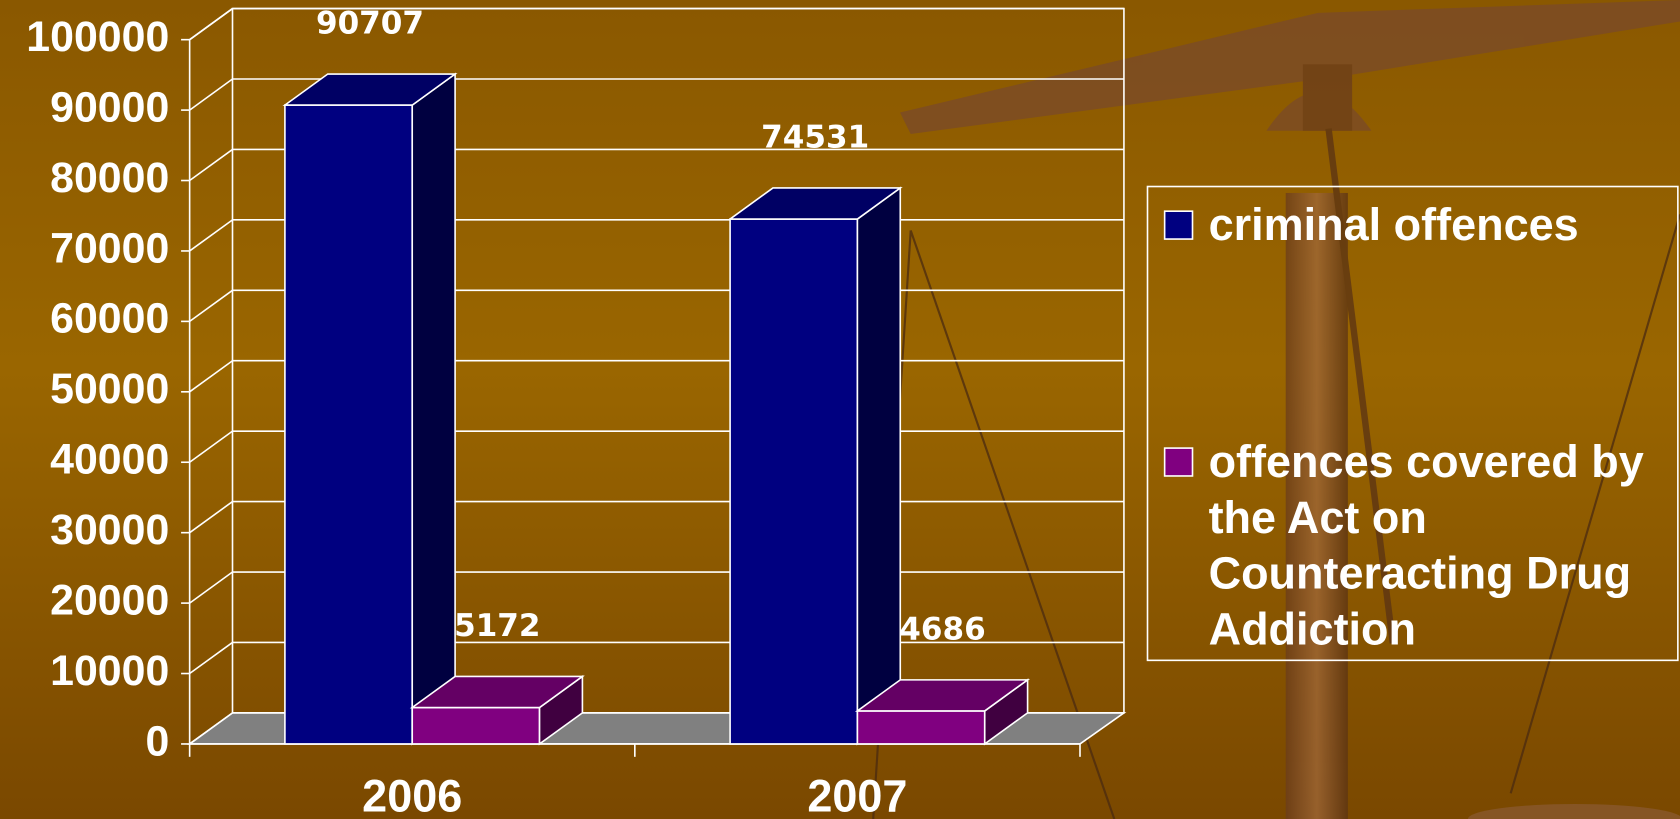  Describe the element at coordinates (109, 248) in the screenshot. I see `y-tick-label: 70000` at that location.